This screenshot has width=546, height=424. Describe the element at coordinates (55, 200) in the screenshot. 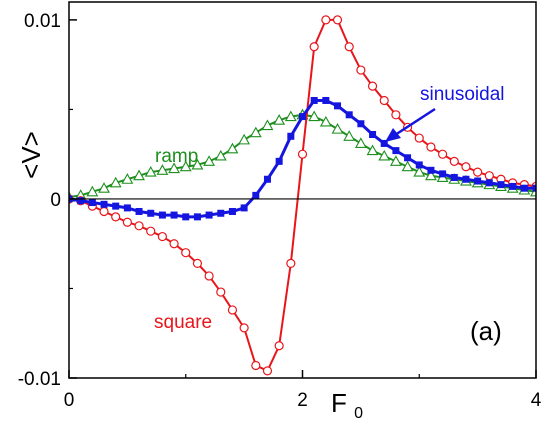

I see `y-tick-label: 0` at that location.